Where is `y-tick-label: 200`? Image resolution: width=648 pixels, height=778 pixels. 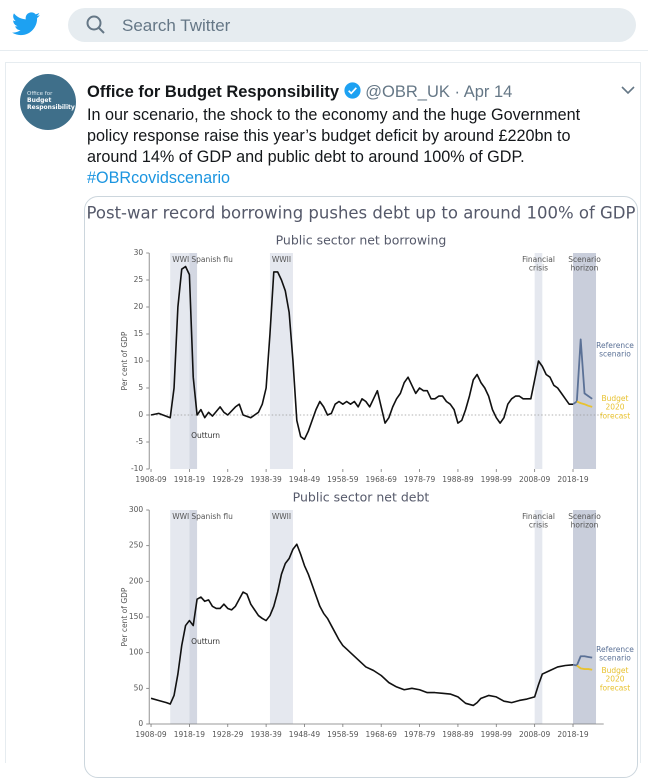
y-tick-label: 200 is located at coordinates (136, 580).